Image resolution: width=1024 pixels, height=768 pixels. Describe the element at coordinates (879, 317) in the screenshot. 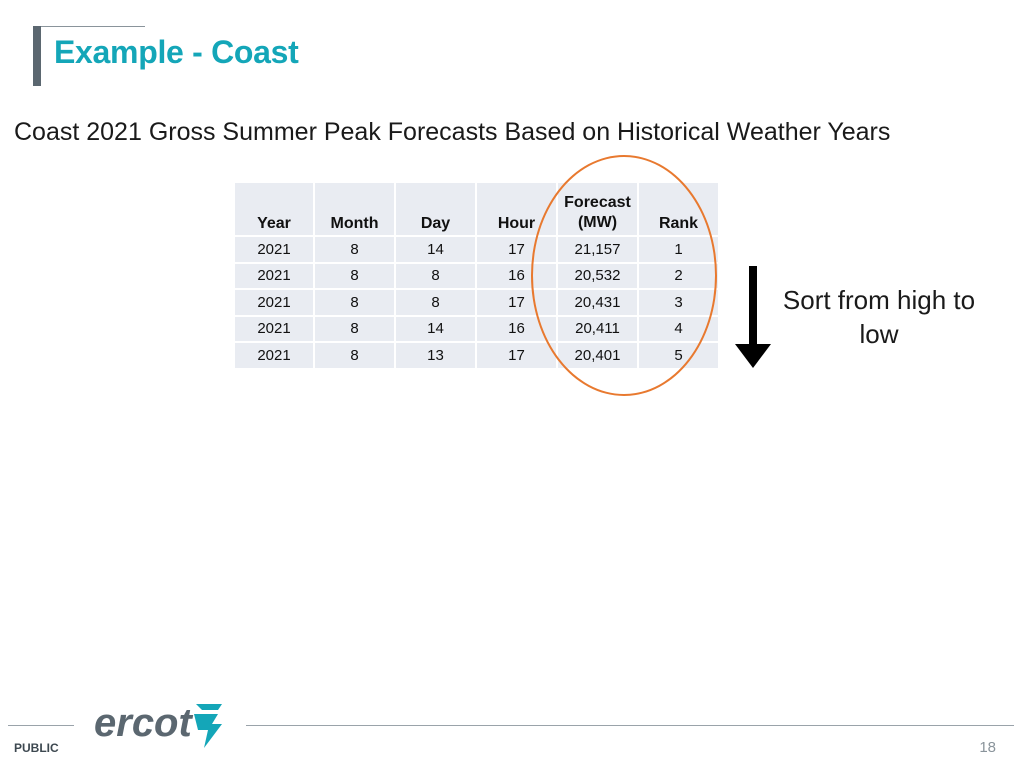

I see `sort-note: Sort from high to low` at that location.